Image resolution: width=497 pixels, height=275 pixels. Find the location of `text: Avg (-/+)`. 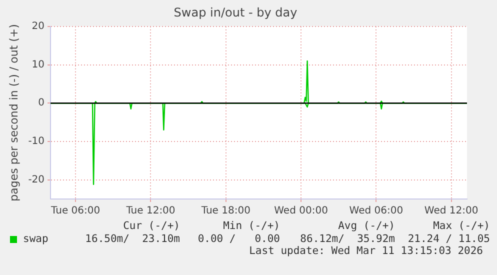

text: Avg (-/+) is located at coordinates (366, 226).